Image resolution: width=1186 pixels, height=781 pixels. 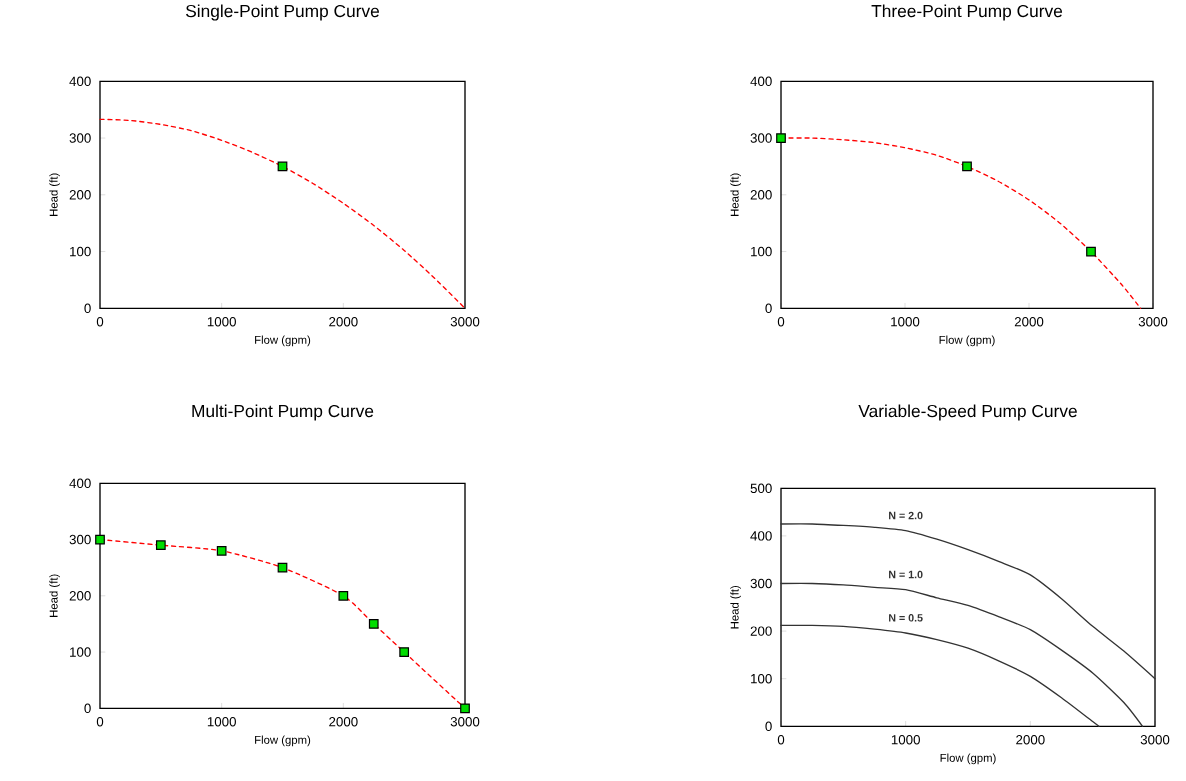 What do you see at coordinates (906, 574) in the screenshot?
I see `series-label: N = 1.0` at bounding box center [906, 574].